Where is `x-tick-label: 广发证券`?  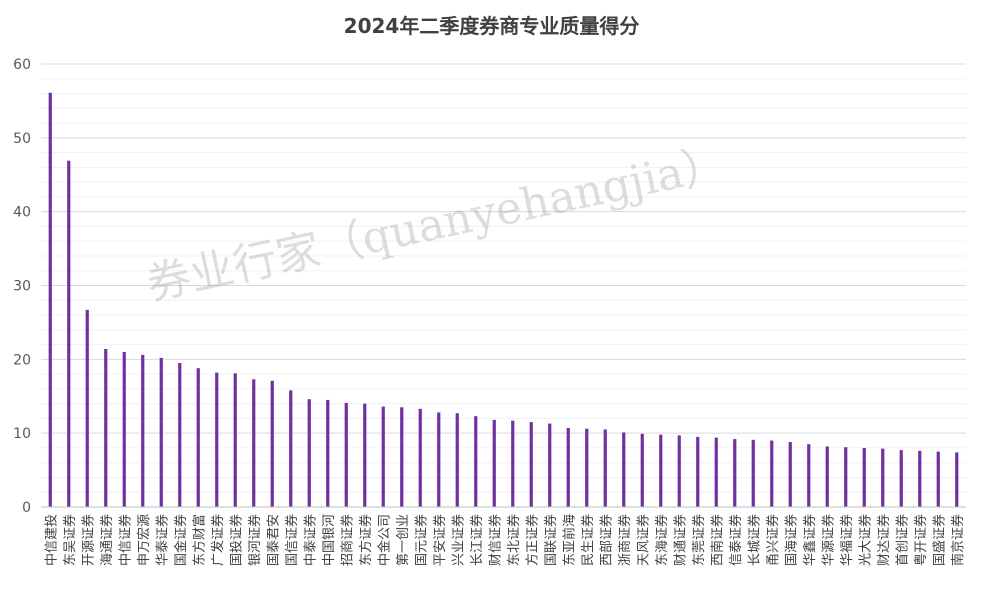
x-tick-label: 广发证券 is located at coordinates (218, 540).